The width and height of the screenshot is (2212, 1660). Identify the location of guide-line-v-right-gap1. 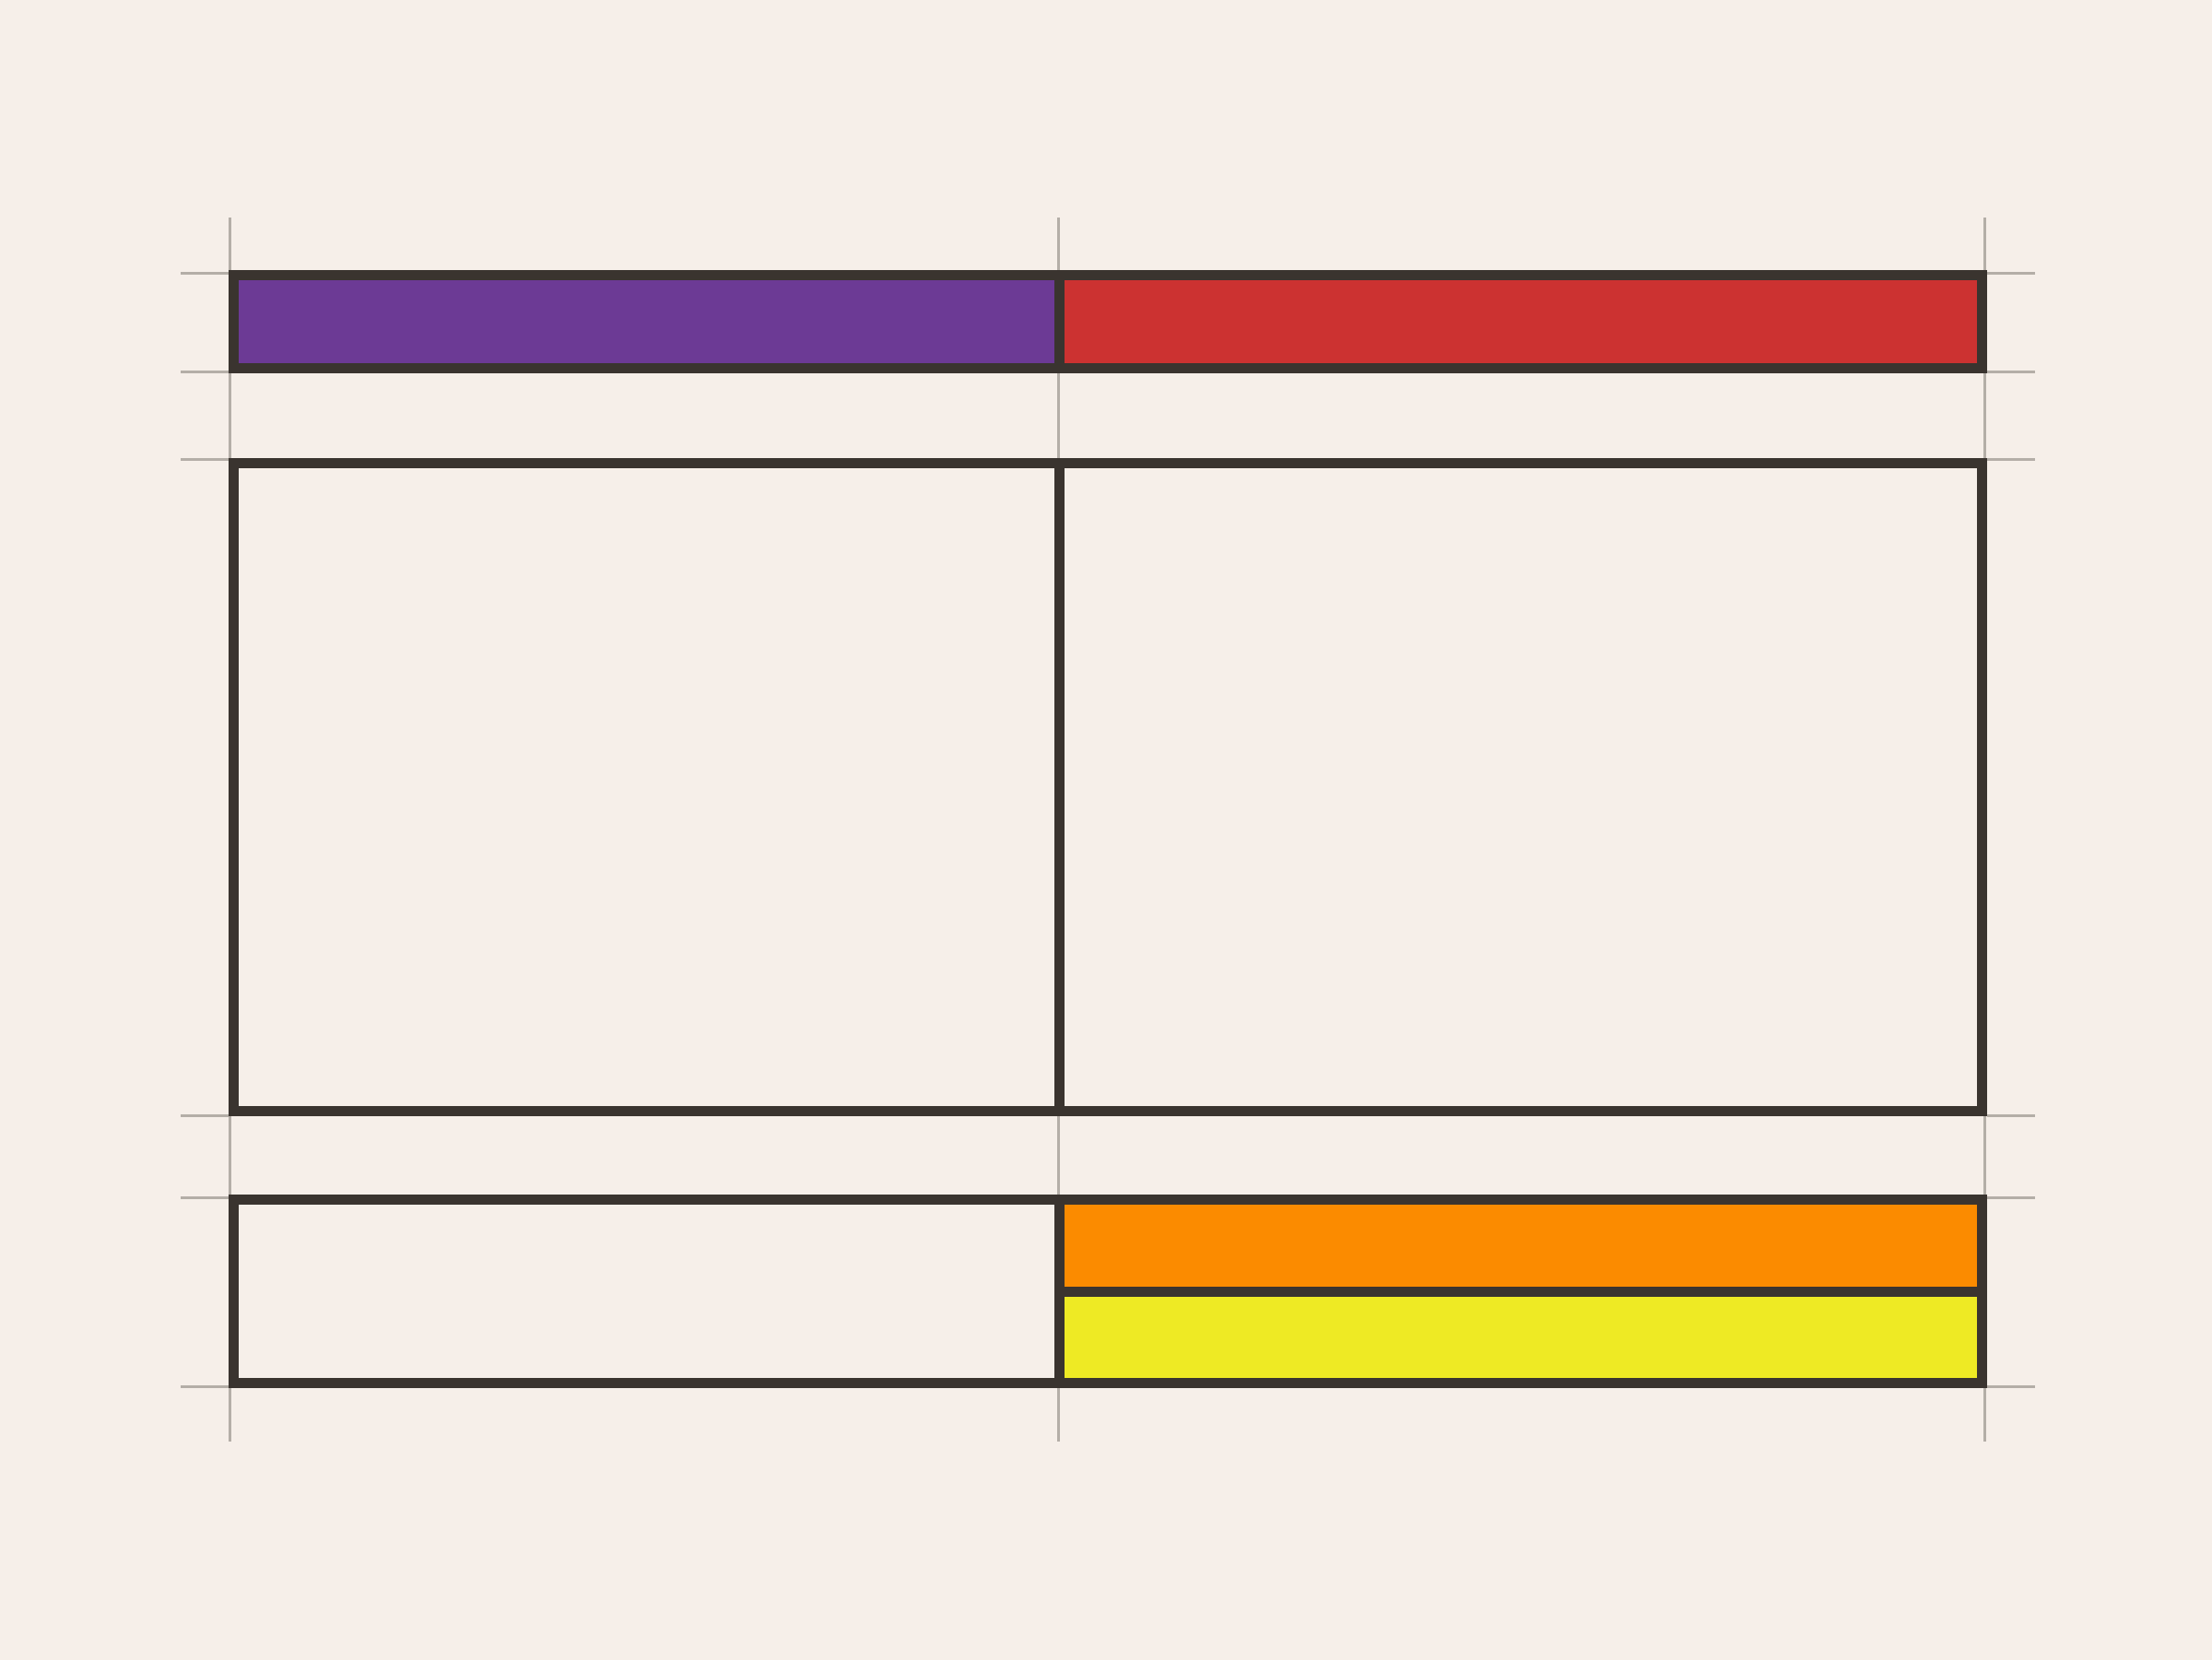
(1984, 415).